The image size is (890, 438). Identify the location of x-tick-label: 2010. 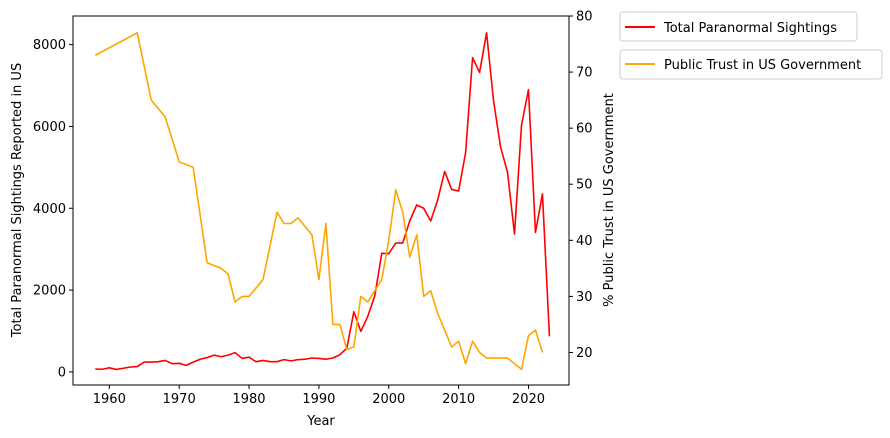
(458, 399).